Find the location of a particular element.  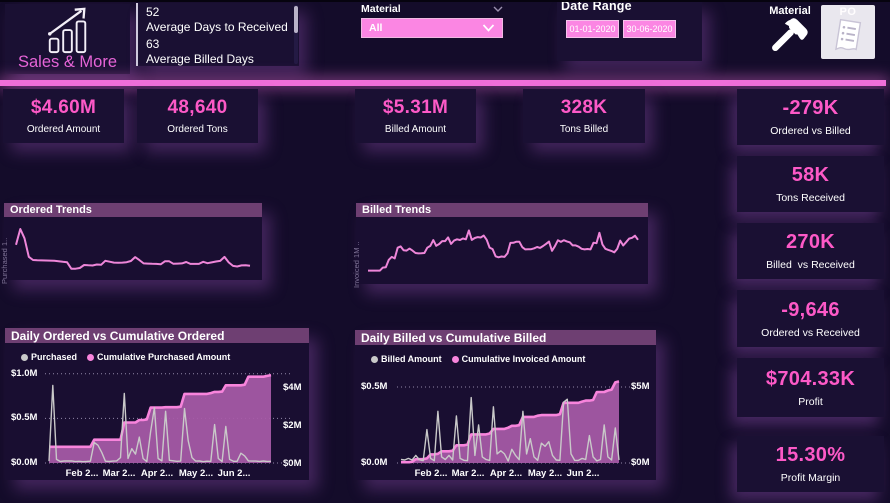

kpi-card-profit-margin: 15.30% Profit Margin is located at coordinates (810, 464).